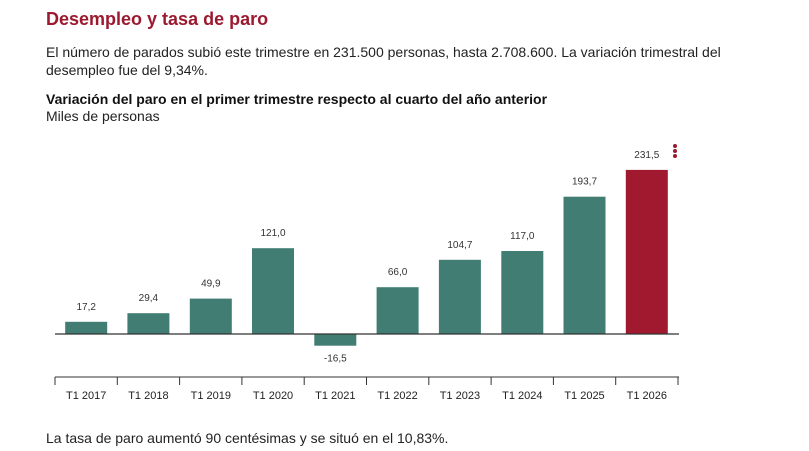  I want to click on bar-t1-2022, so click(397, 310).